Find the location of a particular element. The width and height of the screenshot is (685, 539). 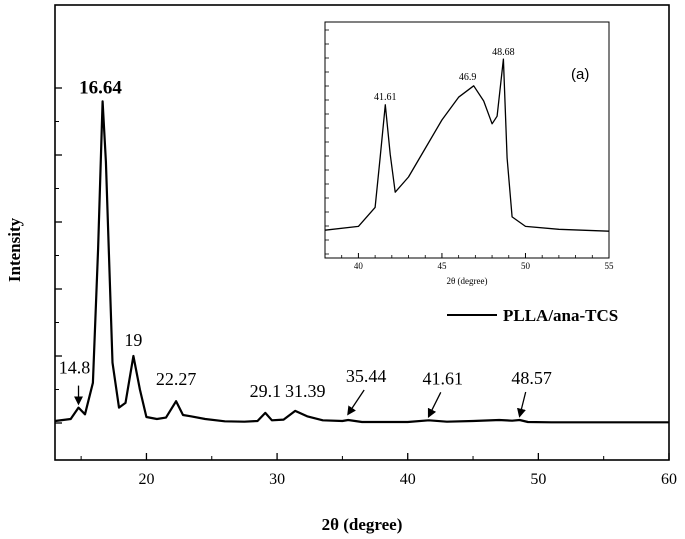

x-tick-label: 30 is located at coordinates (277, 479).